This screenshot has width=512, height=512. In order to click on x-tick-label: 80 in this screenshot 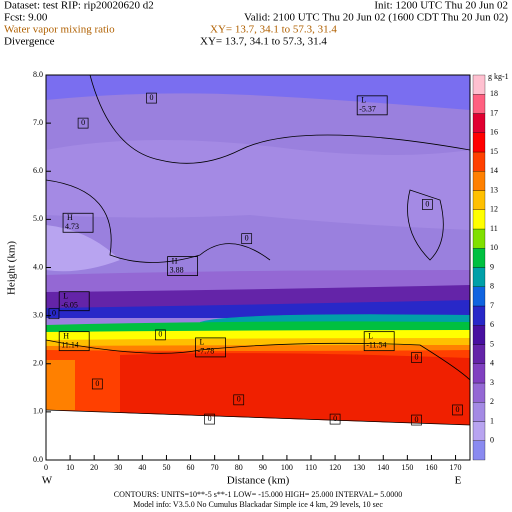, I will do `click(239, 467)`.